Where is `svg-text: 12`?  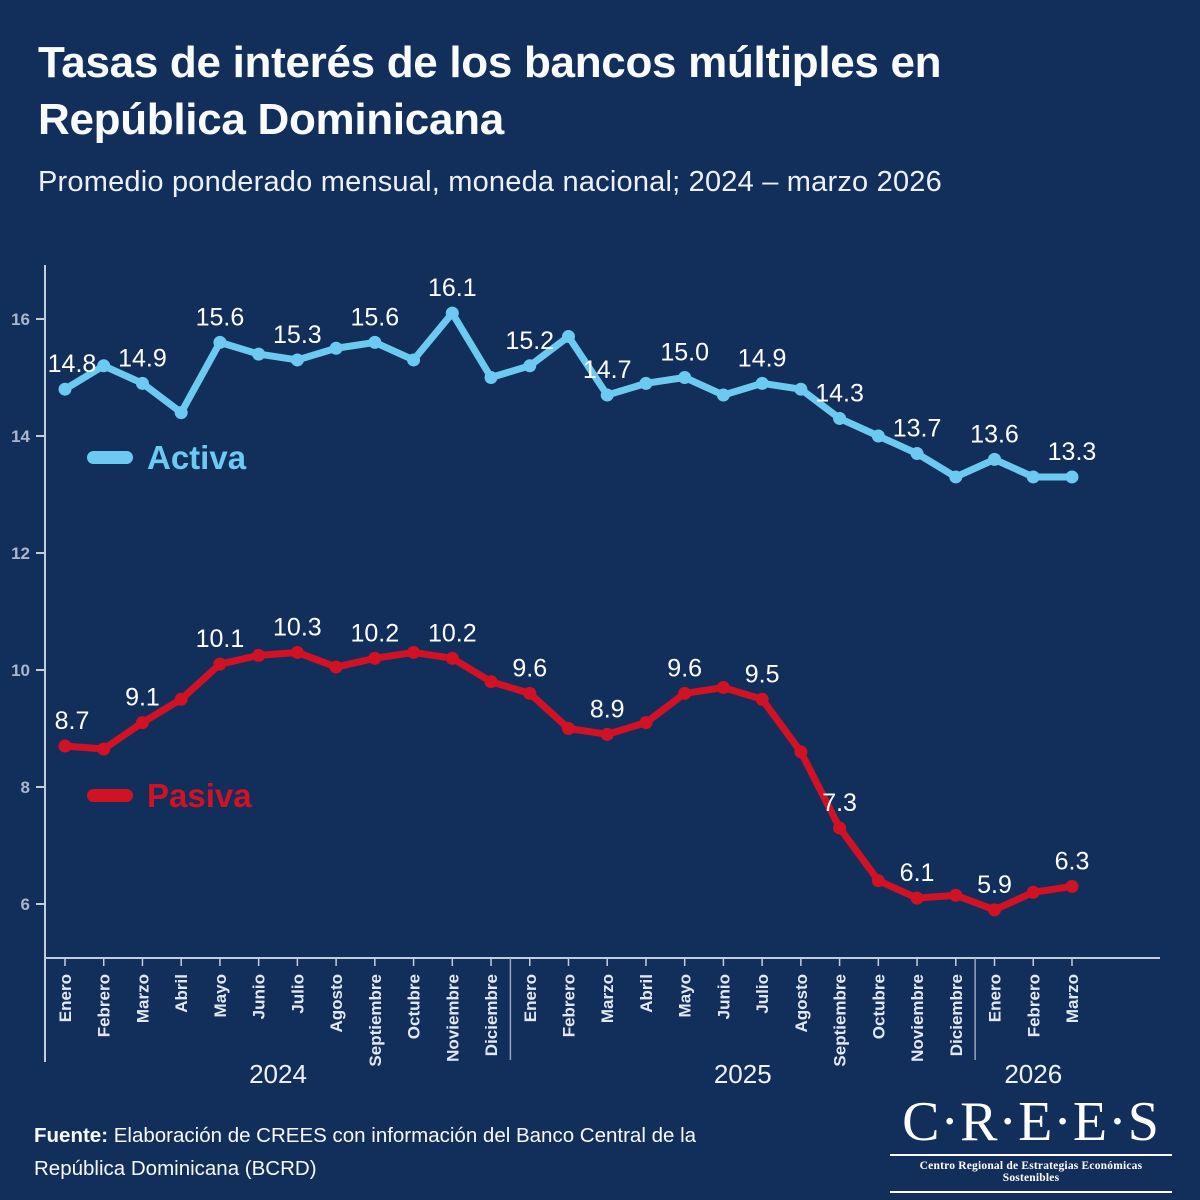
svg-text: 12 is located at coordinates (20, 553).